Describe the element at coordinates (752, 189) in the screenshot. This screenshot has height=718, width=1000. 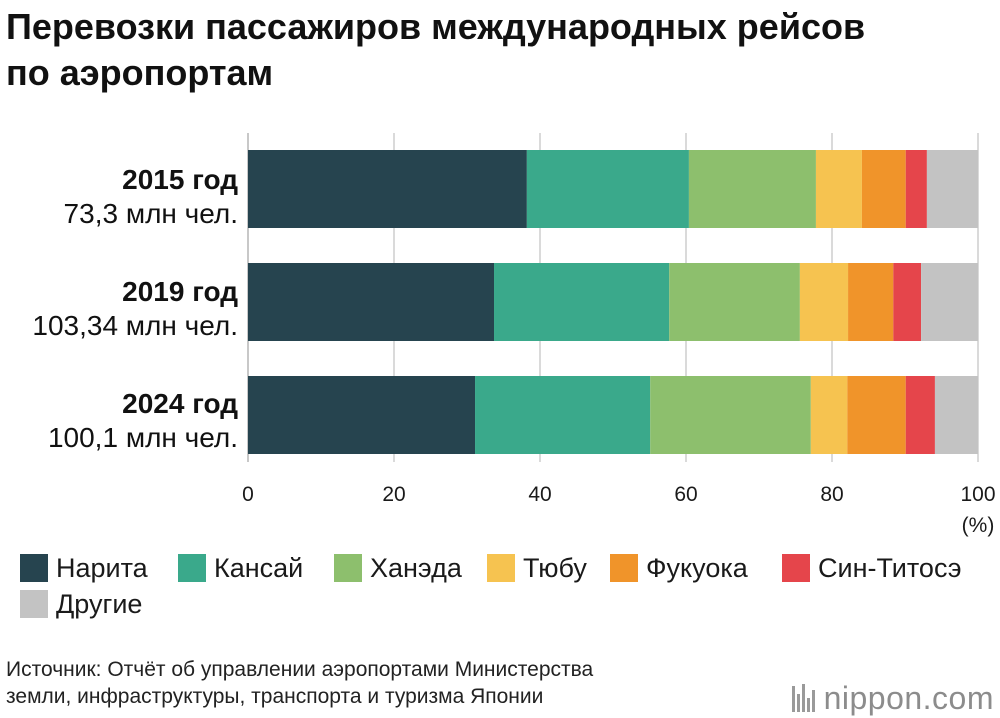
I see `bar-segment-haneda-2015` at that location.